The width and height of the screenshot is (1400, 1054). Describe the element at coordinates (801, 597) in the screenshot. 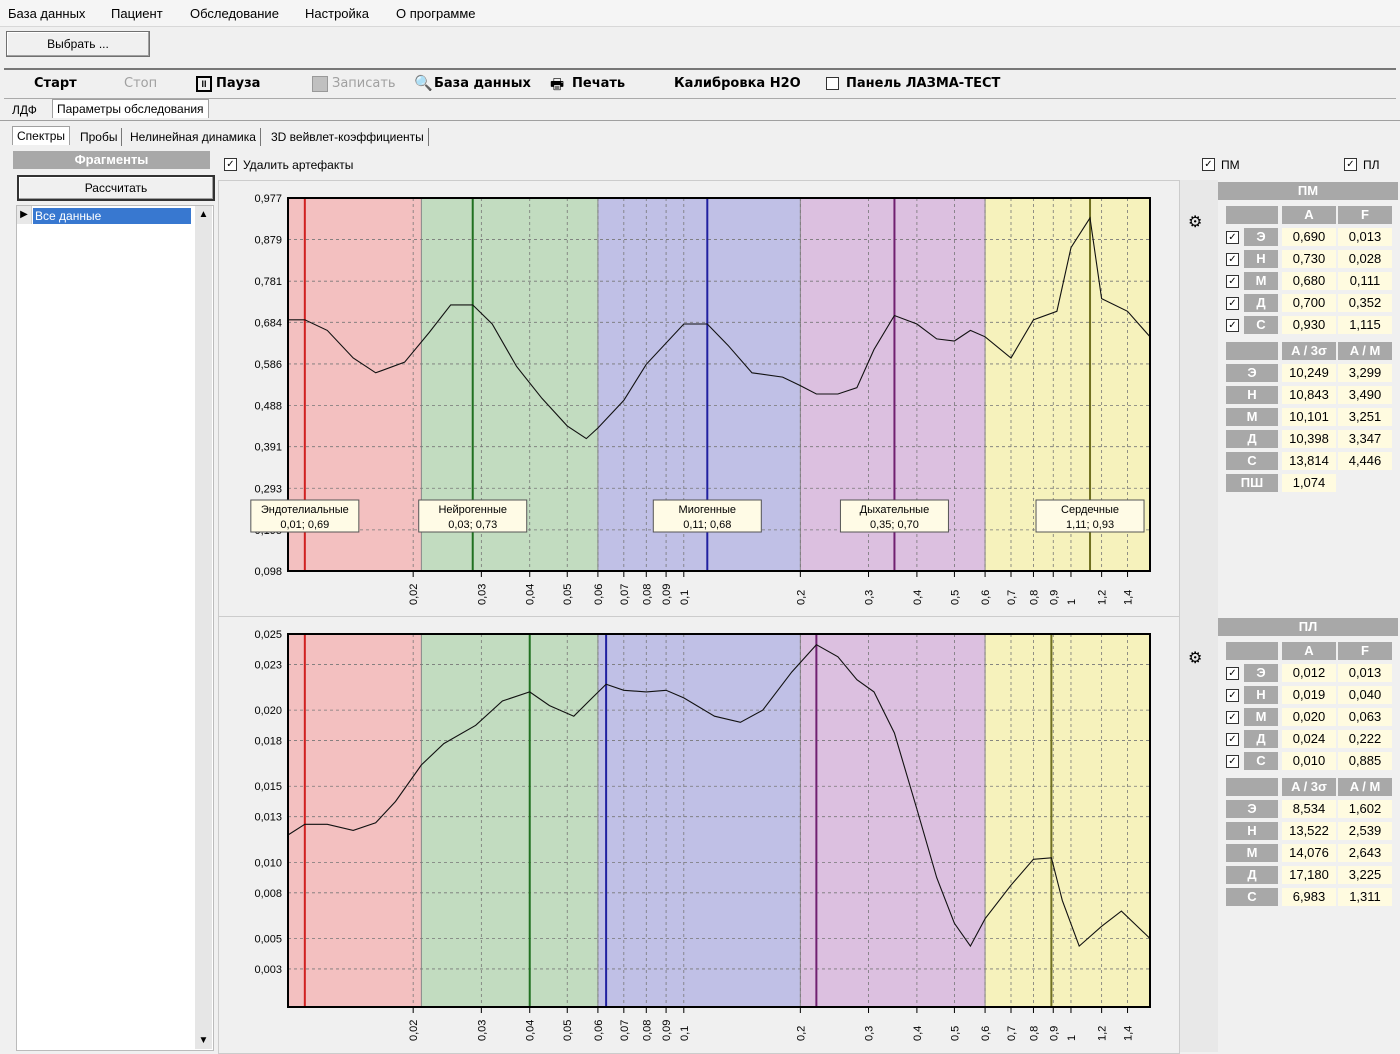

I see `pm-x-tick-label: 0,2` at that location.